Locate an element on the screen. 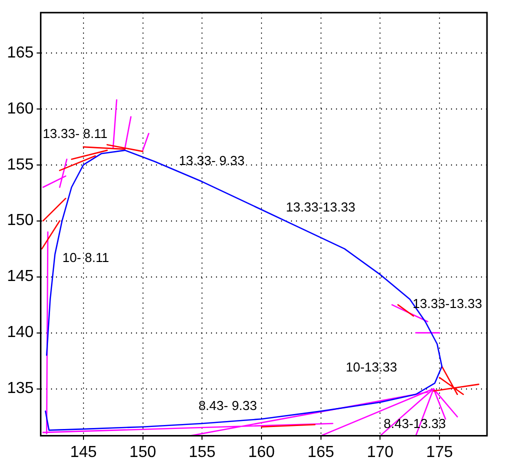  x-tick-label: 175 is located at coordinates (439, 452).